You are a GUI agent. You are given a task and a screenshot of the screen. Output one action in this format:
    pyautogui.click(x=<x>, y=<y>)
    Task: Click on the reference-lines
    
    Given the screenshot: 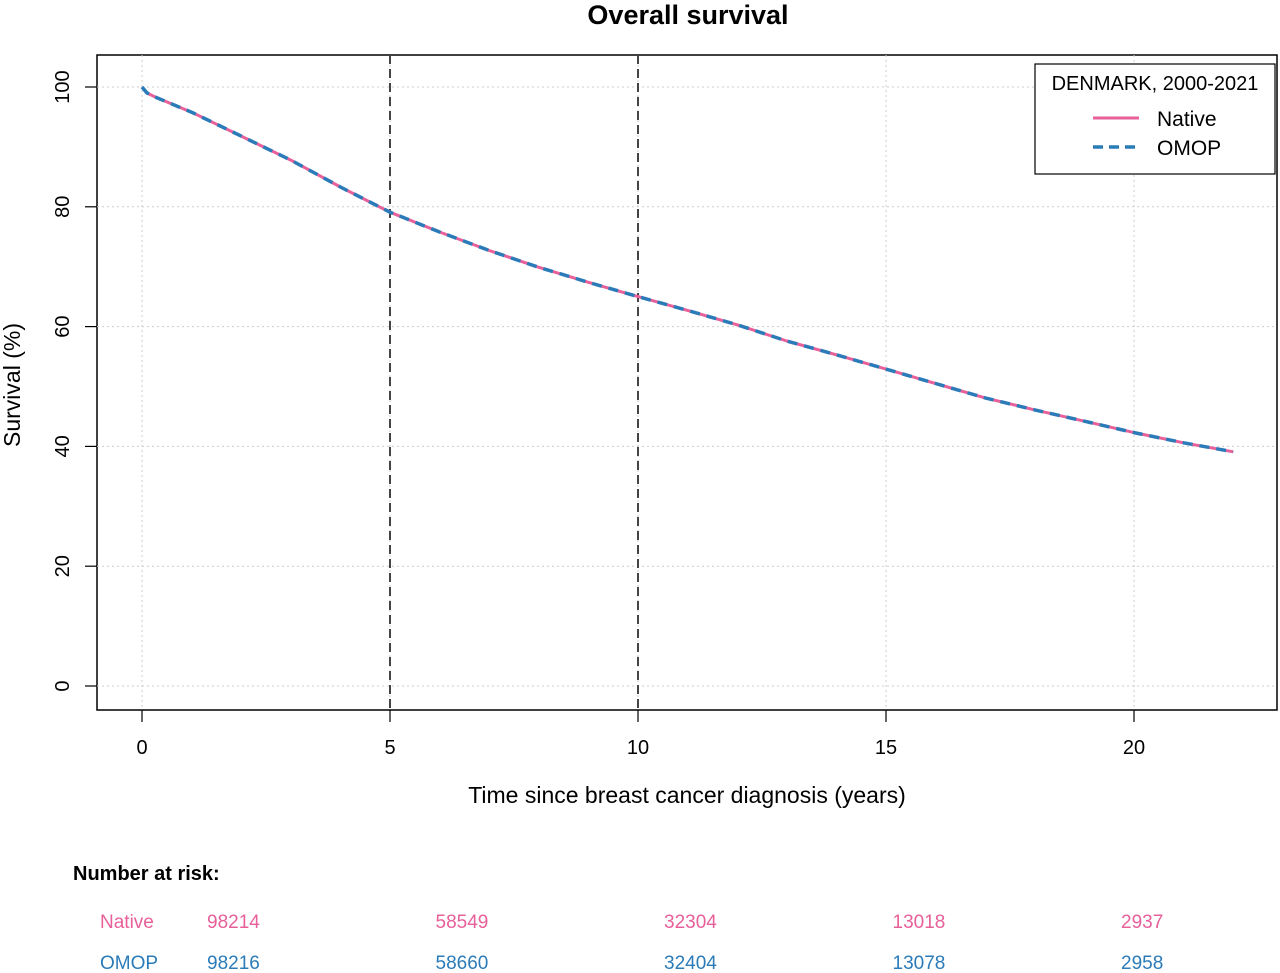 What is the action you would take?
    pyautogui.click(x=514, y=382)
    